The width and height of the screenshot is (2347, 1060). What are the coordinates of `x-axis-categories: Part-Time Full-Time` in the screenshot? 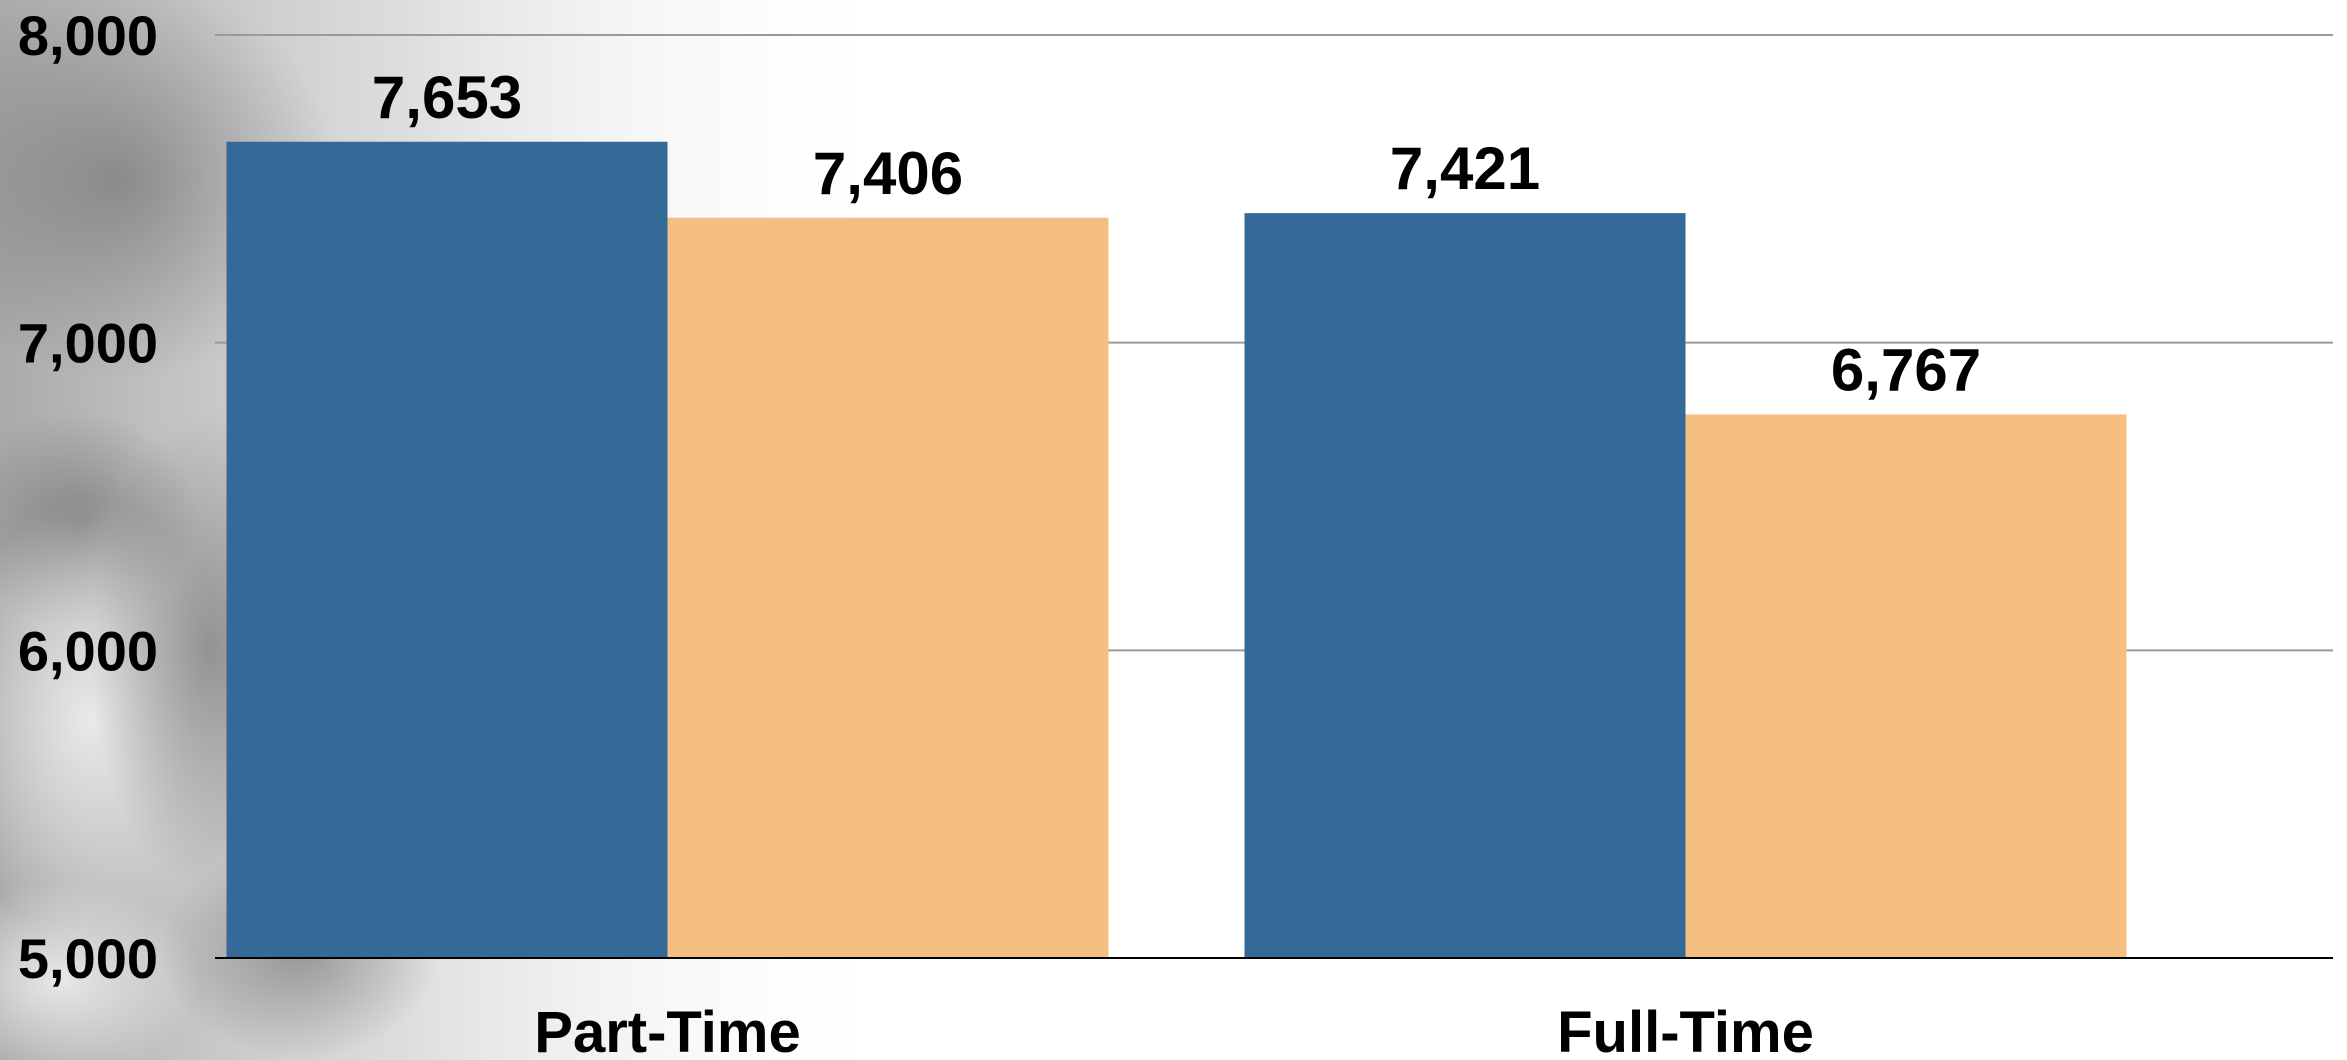 It's located at (1174, 1030).